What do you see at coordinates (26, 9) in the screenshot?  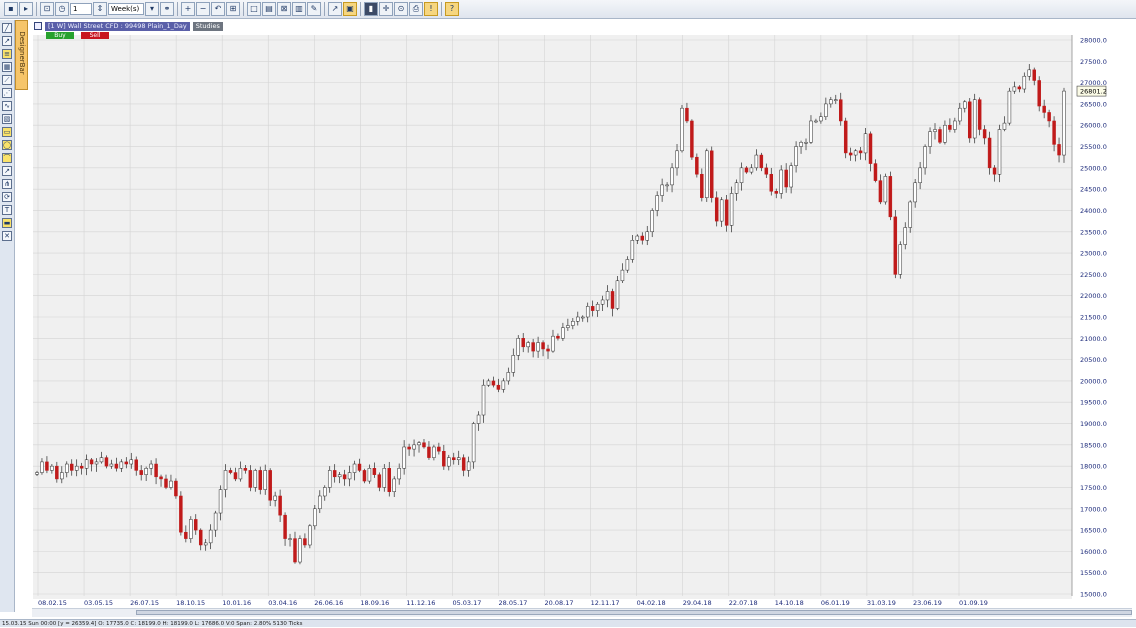 I see `open-folder-icon: ▸` at bounding box center [26, 9].